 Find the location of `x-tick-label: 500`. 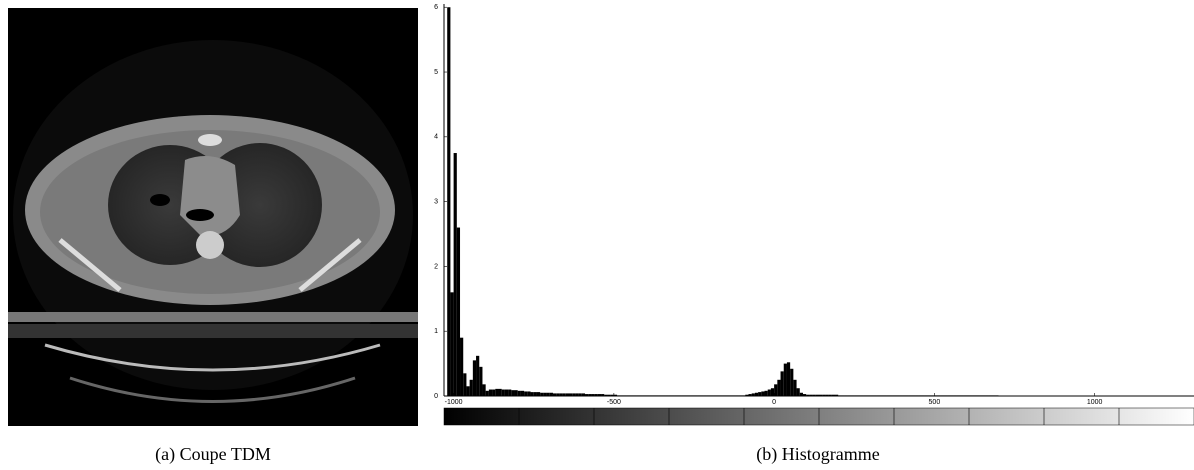

x-tick-label: 500 is located at coordinates (935, 402).